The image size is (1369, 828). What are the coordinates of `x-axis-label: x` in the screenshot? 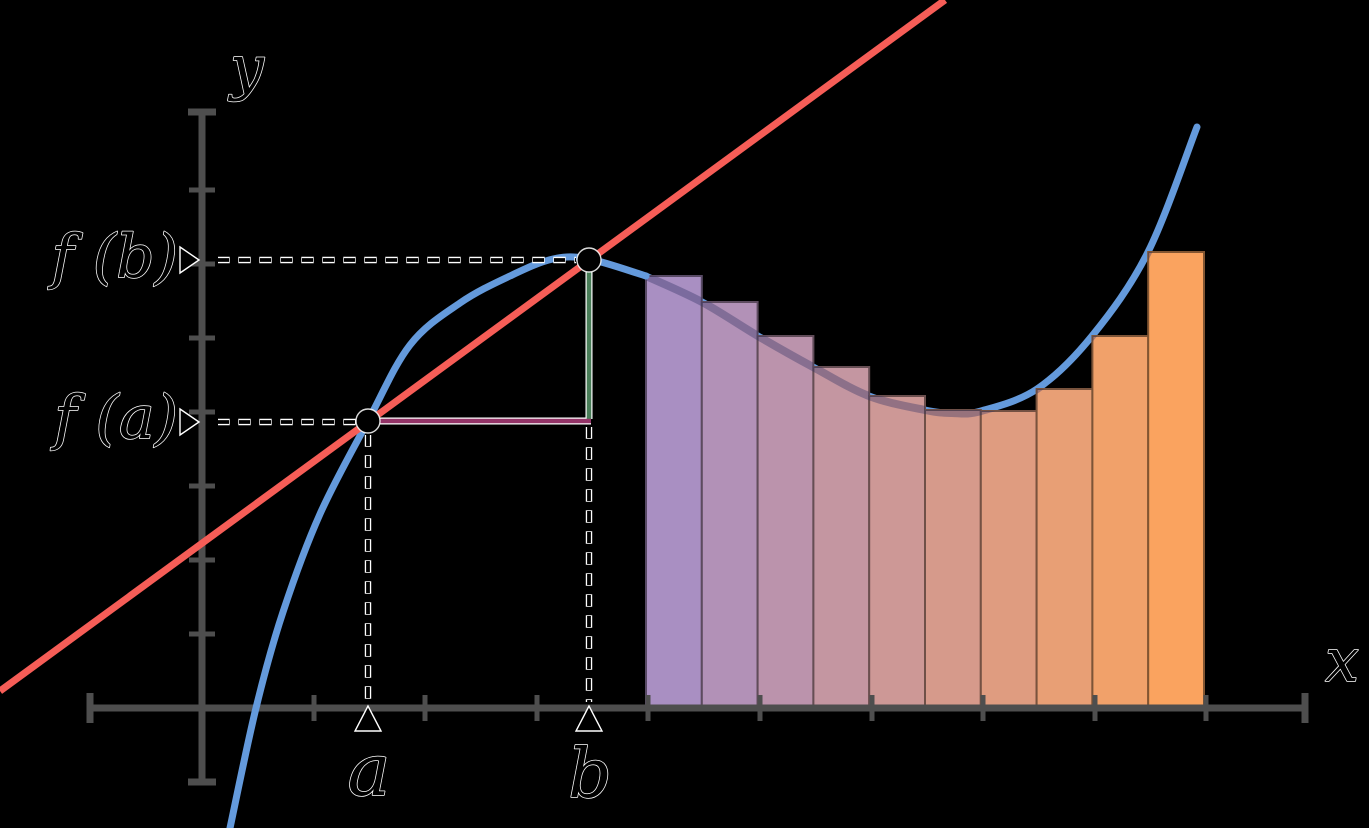 It's located at (1342, 661).